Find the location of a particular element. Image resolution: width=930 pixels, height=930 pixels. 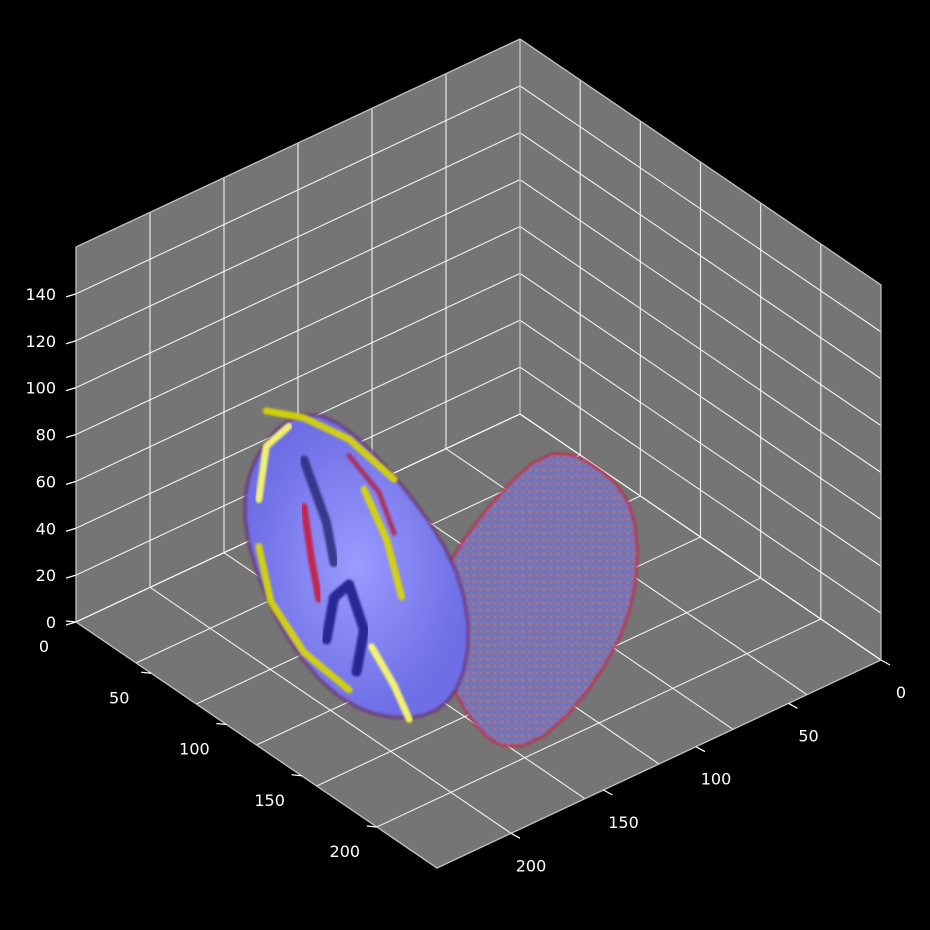

volume-cut-face is located at coordinates (535, 600).